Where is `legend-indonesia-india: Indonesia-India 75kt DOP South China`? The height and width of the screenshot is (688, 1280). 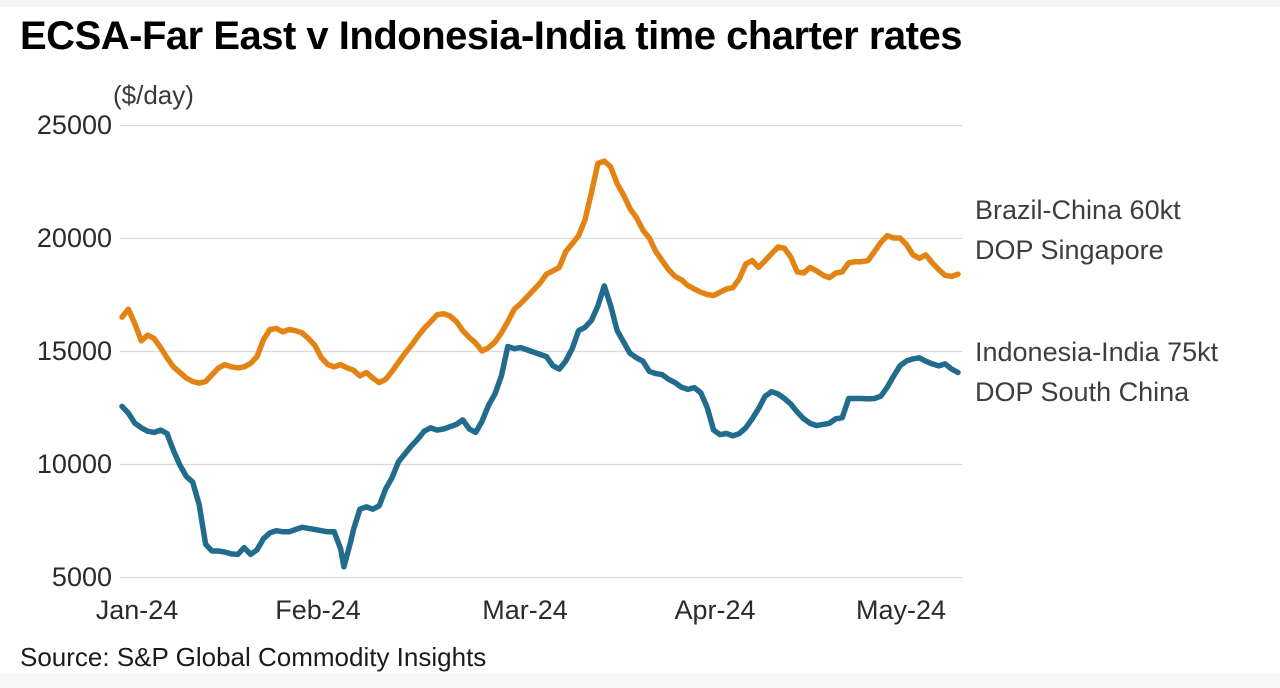 legend-indonesia-india: Indonesia-India 75kt DOP South China is located at coordinates (1125, 372).